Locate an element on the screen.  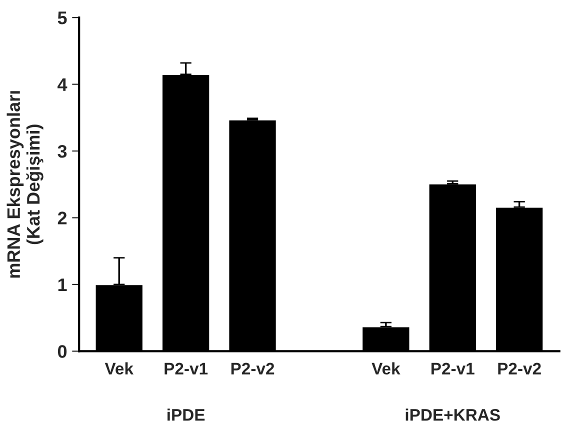
text: iPDE+KRAS is located at coordinates (453, 414).